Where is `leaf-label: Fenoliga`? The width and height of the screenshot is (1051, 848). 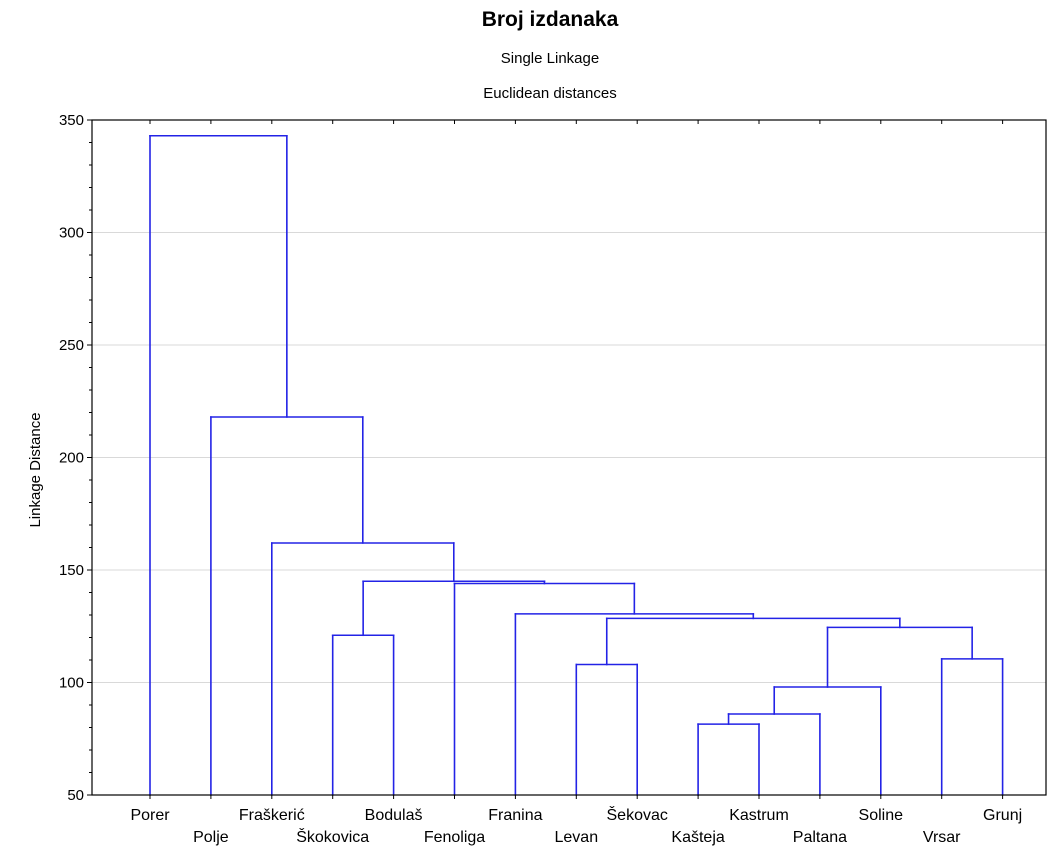
leaf-label: Fenoliga is located at coordinates (454, 837).